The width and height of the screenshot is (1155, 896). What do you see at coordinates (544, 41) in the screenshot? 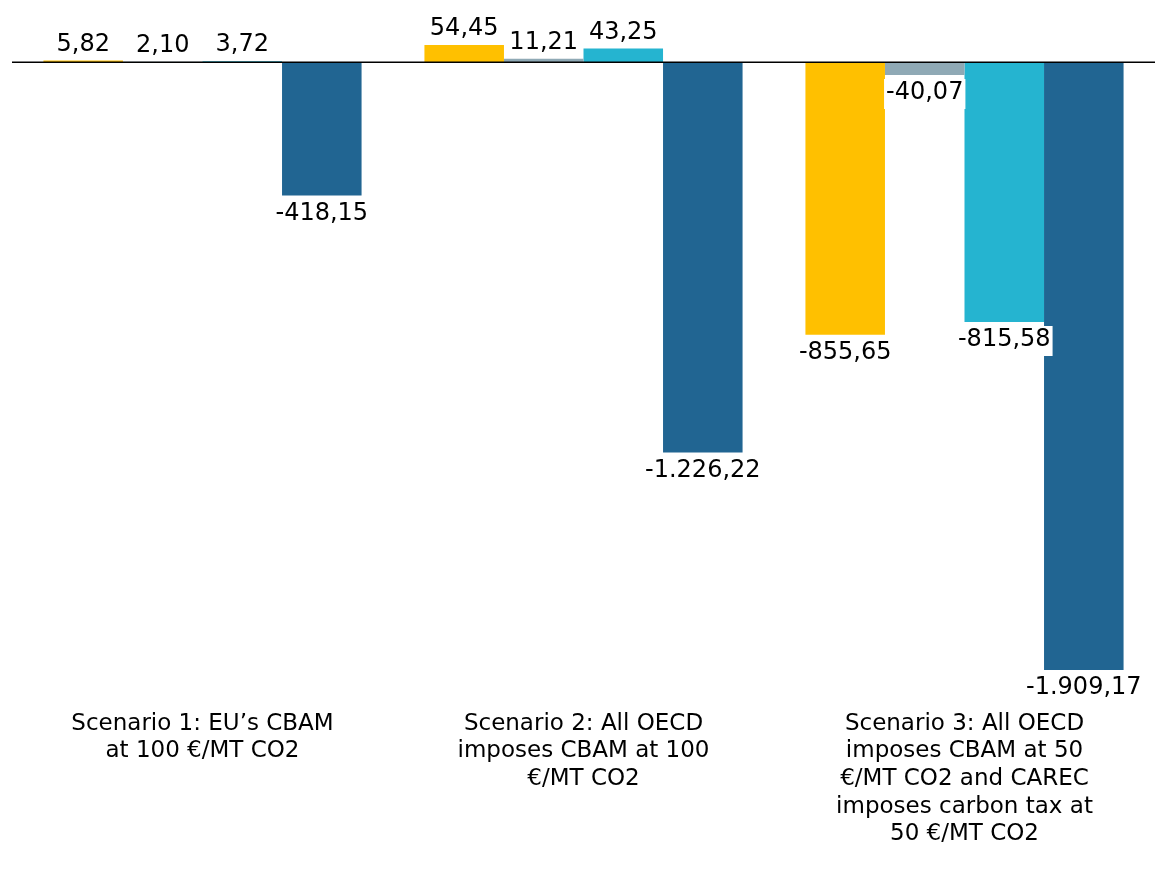
I see `data-label: 11,21` at bounding box center [544, 41].